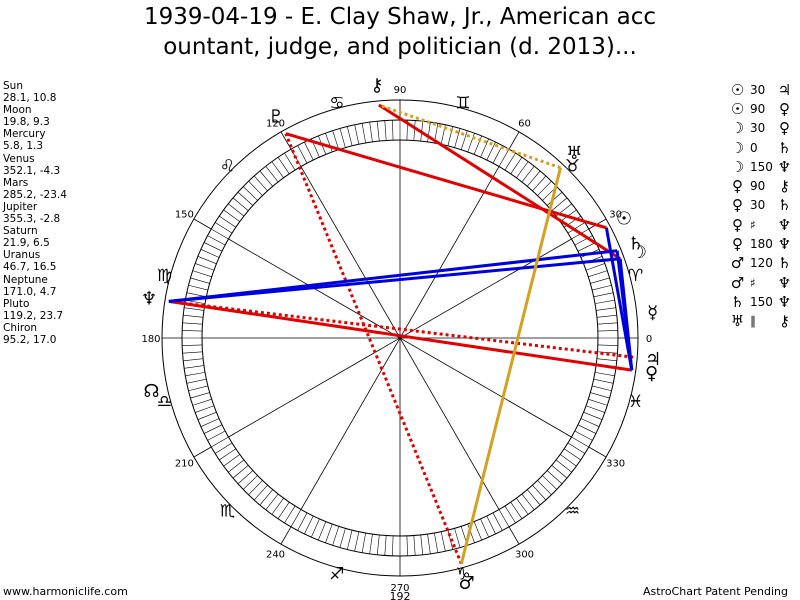 This screenshot has height=600, width=800. I want to click on aspect-angle: 90, so click(758, 186).